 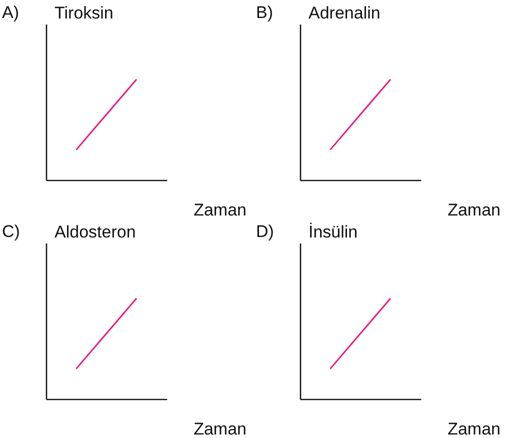 What do you see at coordinates (11, 231) in the screenshot?
I see `chart-title: C)` at bounding box center [11, 231].